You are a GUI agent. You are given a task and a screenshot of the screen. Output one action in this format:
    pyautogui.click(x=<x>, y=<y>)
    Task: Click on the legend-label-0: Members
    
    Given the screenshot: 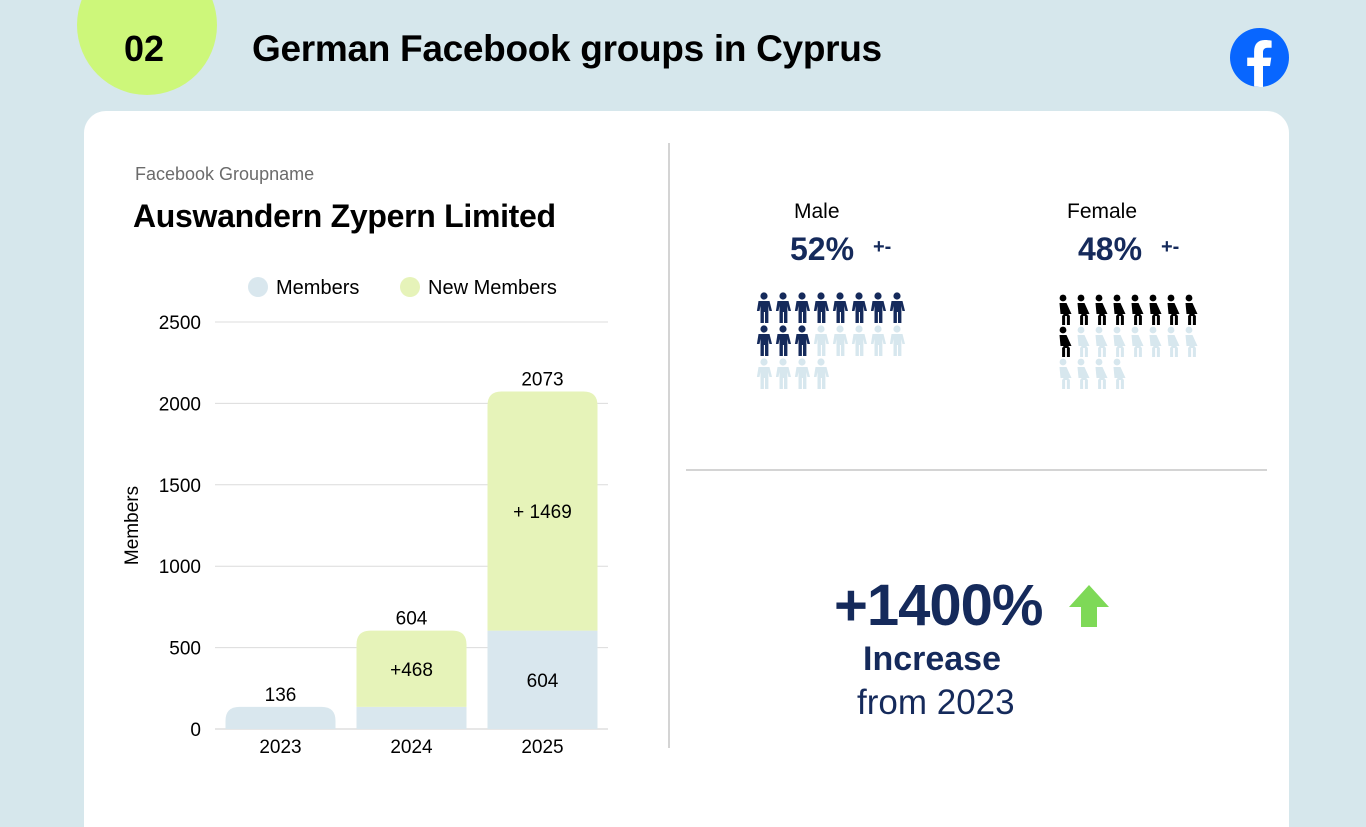 What is the action you would take?
    pyautogui.click(x=317, y=288)
    